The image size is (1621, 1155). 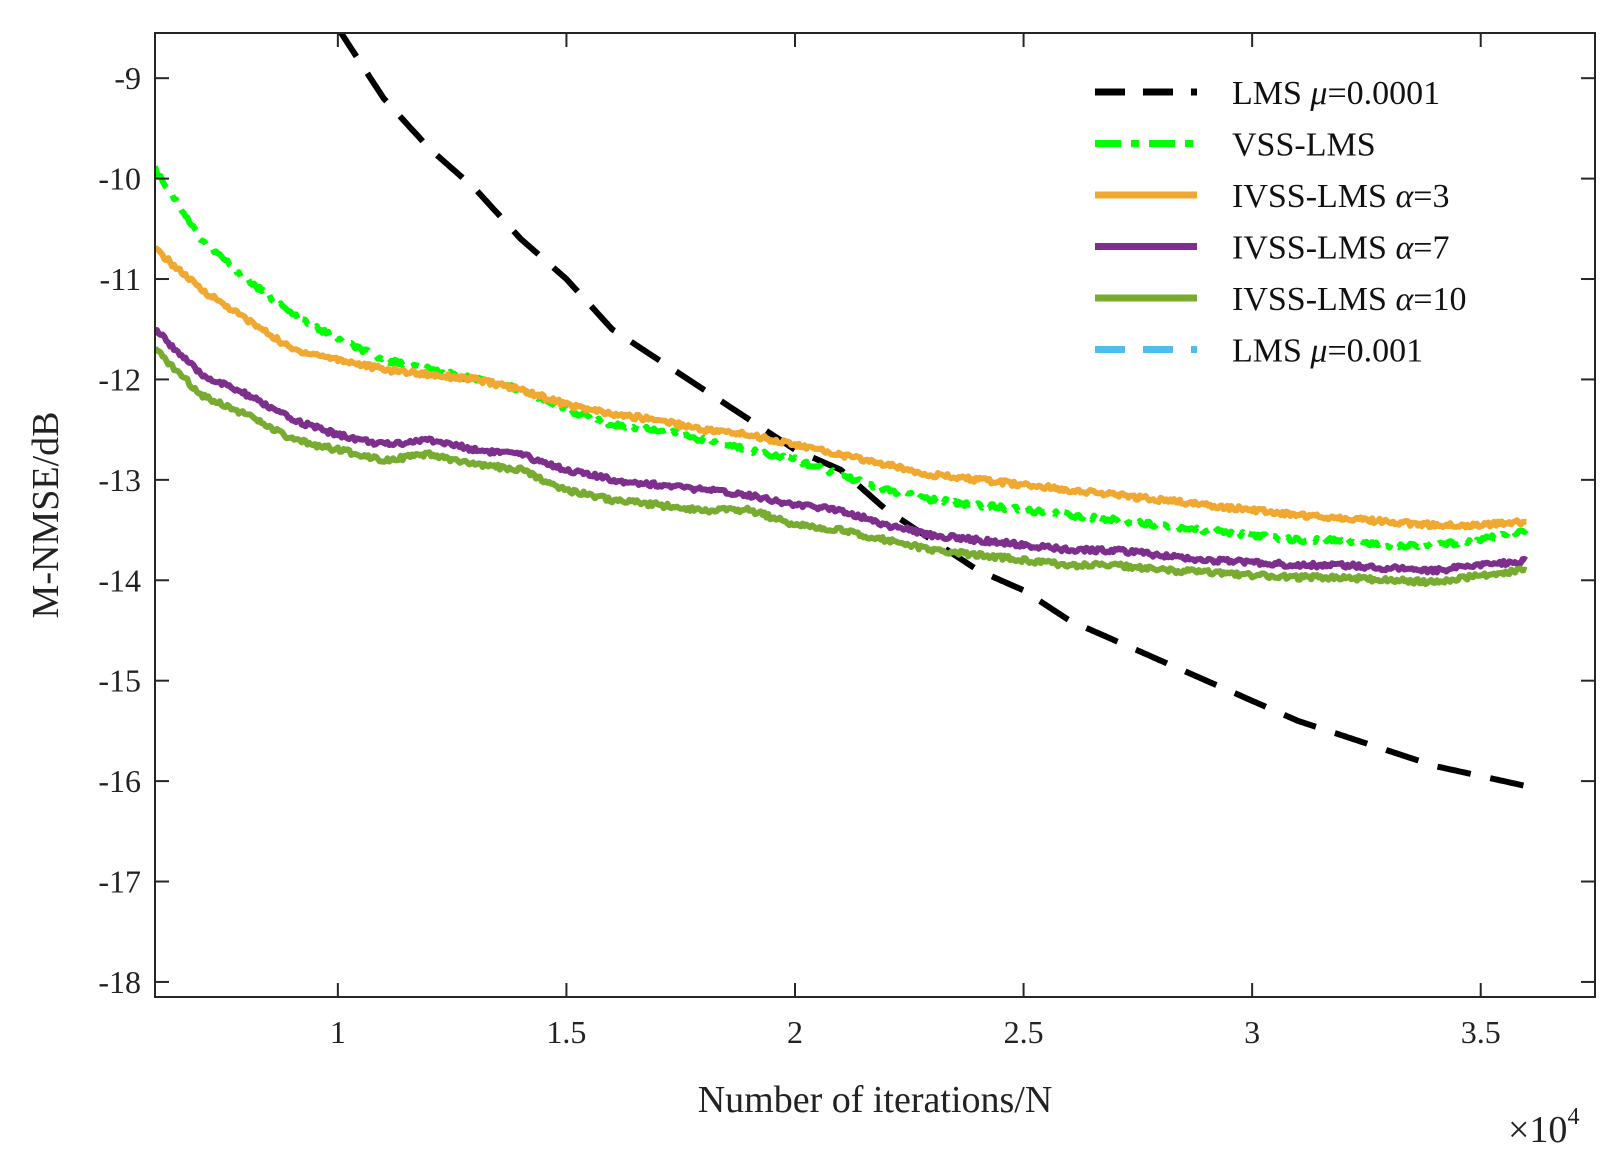 I want to click on legend-label: LMS μ=0.0001, so click(x=1336, y=93).